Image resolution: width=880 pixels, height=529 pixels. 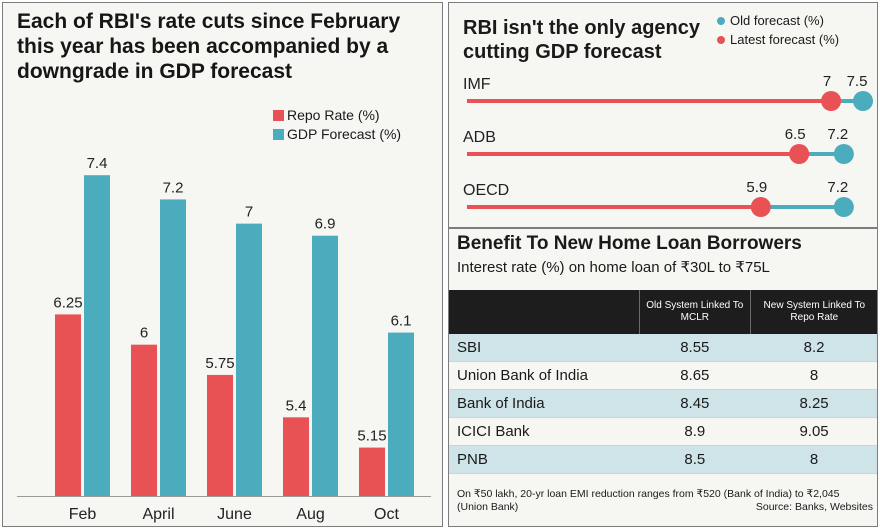 What do you see at coordinates (173, 187) in the screenshot?
I see `data-label-gdp-forecast: 7.2` at bounding box center [173, 187].